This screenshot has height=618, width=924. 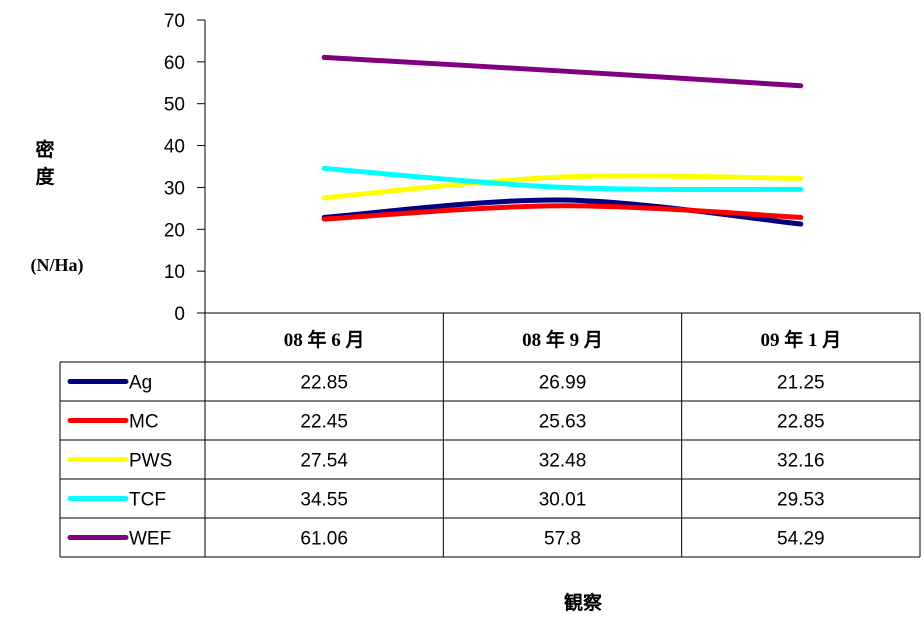 I want to click on data-table-cell: 54.29, so click(x=801, y=539).